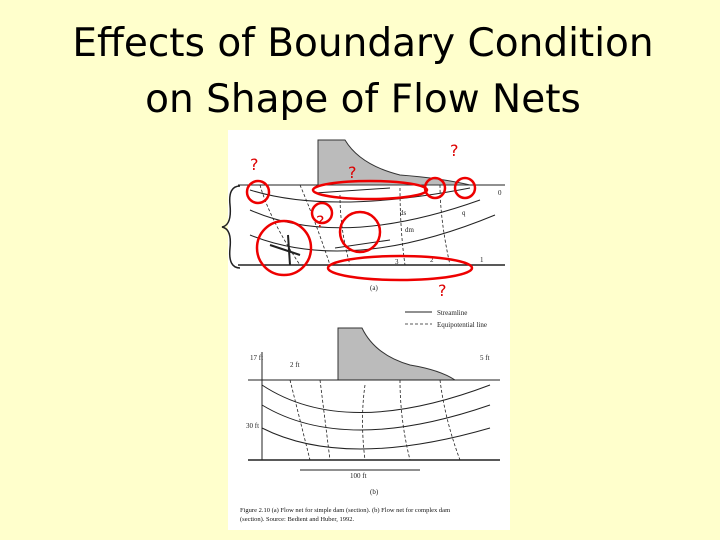 This screenshot has width=720, height=540. Describe the element at coordinates (358, 476) in the screenshot. I see `figure-label: 100 ft` at that location.